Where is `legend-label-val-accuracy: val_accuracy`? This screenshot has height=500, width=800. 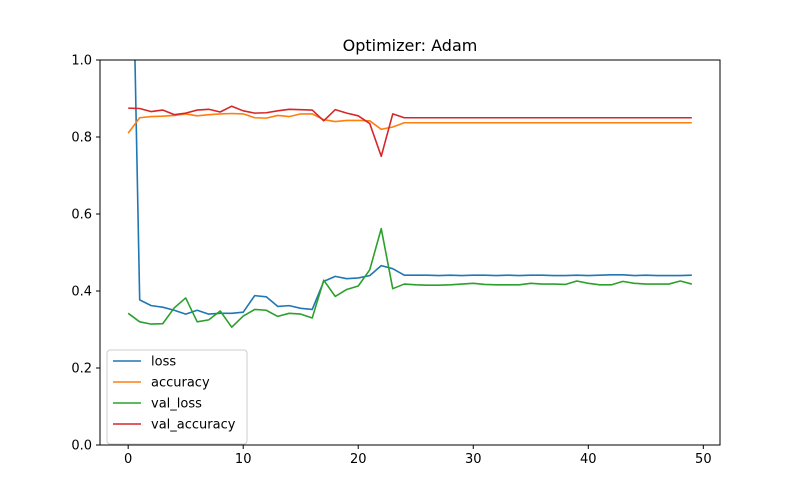
legend-label-val-accuracy: val_accuracy is located at coordinates (193, 425).